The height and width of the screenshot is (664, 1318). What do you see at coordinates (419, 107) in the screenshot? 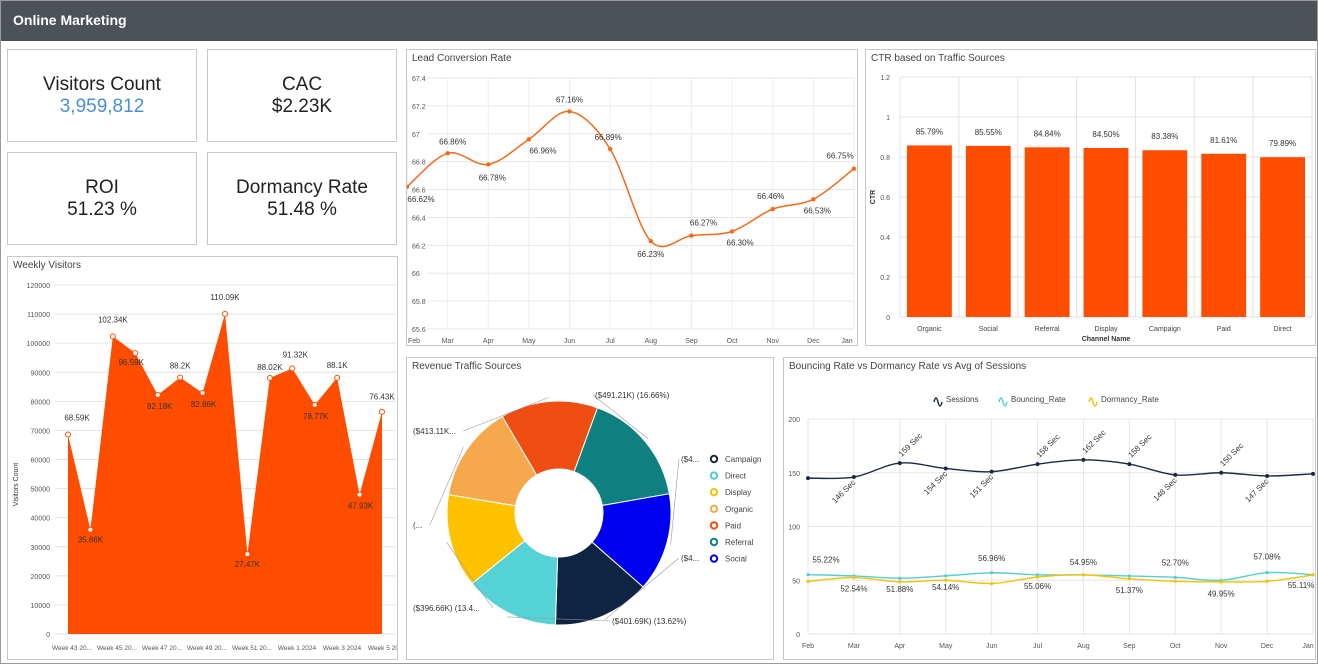
I see `y-tick-label: 67.2` at bounding box center [419, 107].